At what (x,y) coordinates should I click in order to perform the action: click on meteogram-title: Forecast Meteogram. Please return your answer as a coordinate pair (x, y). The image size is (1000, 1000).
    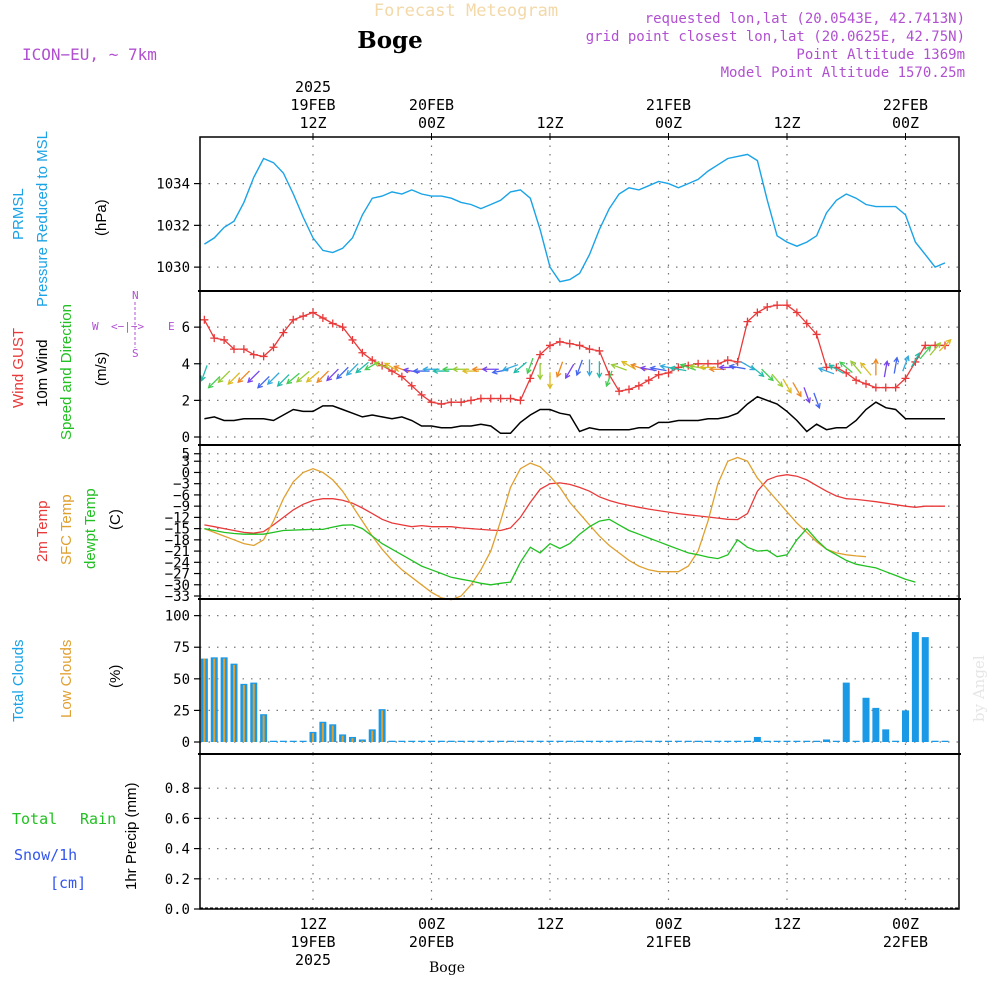
    Looking at the image, I should click on (466, 11).